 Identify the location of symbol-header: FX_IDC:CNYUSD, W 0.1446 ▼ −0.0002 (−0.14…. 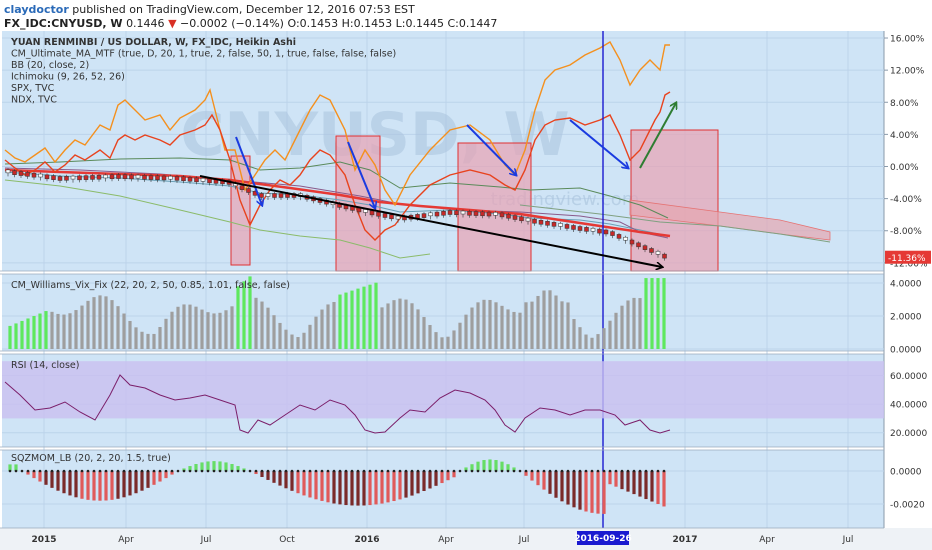
(250, 23).